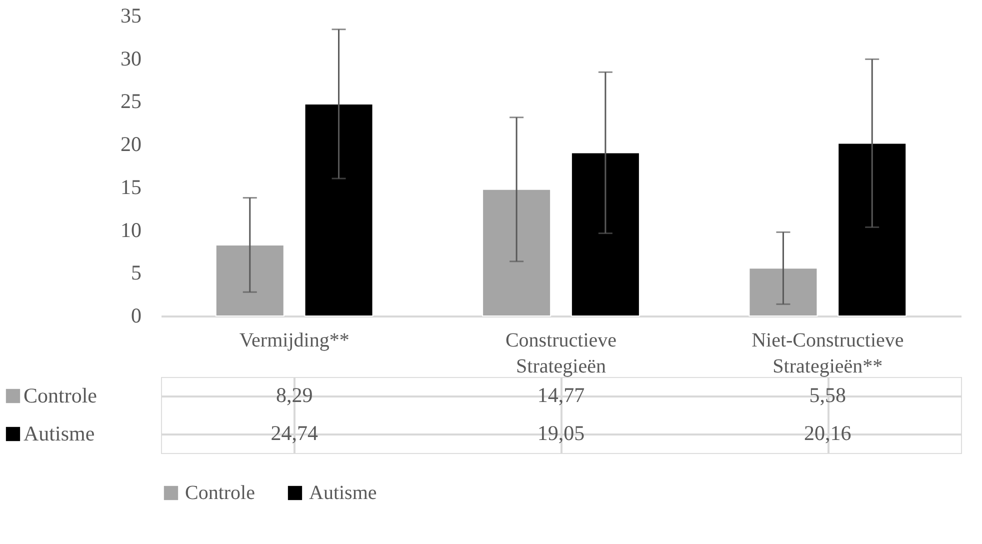 The width and height of the screenshot is (982, 544). I want to click on y-tick-label: 5, so click(136, 272).